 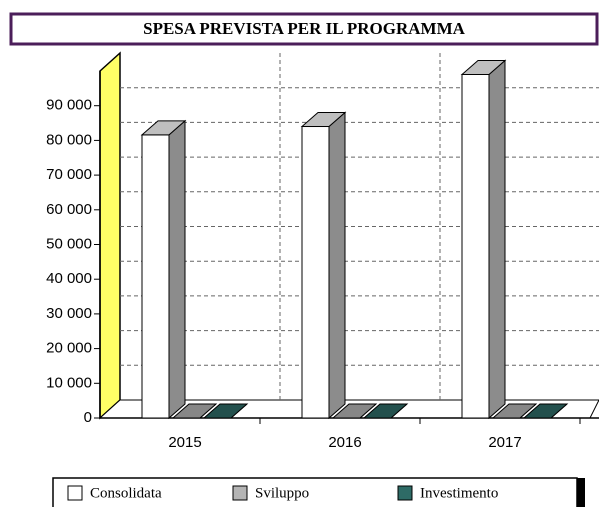 I want to click on y-tick-label: 70 000, so click(x=69, y=174).